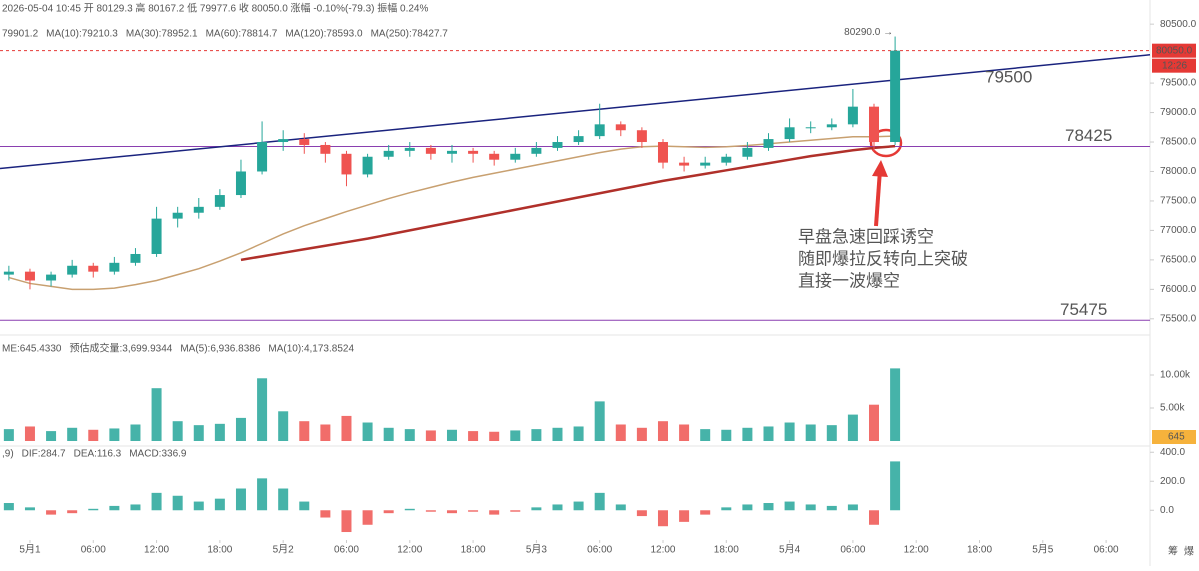  Describe the element at coordinates (44, 454) in the screenshot. I see `pane-legend: DIF:284.7` at that location.